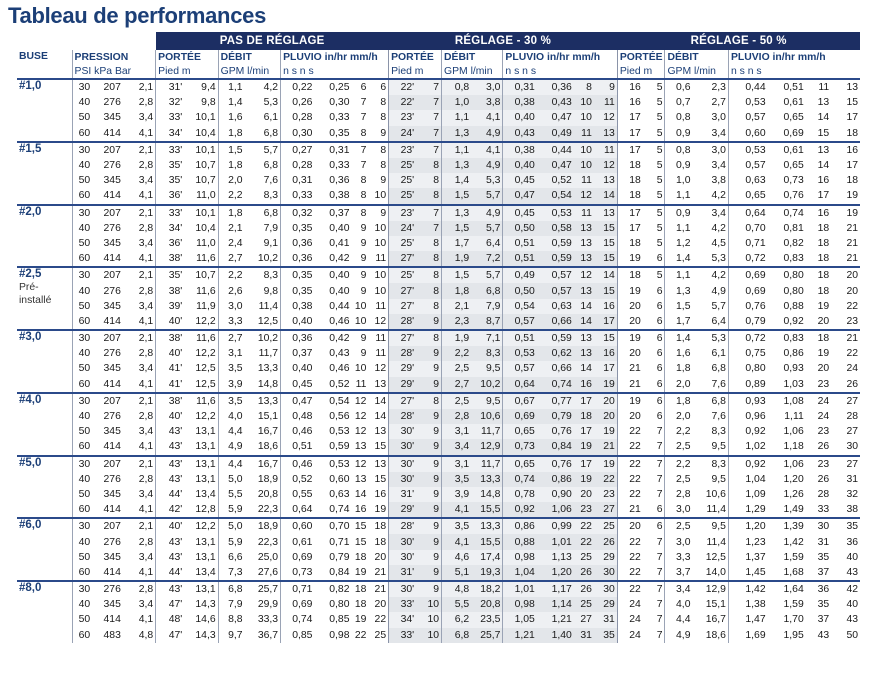  I want to click on table-cell: 23', so click(402, 118).